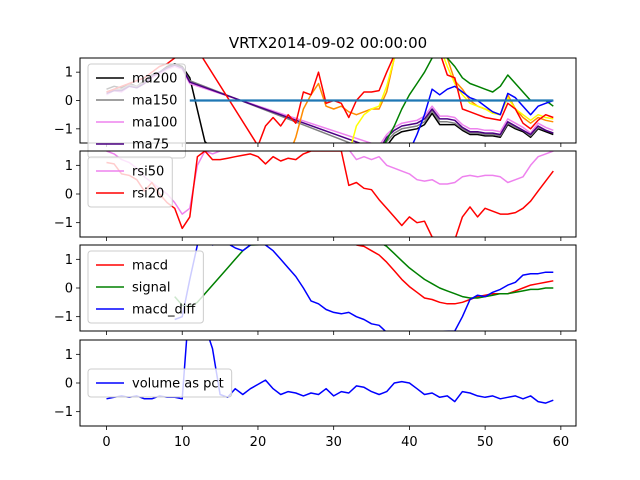  Describe the element at coordinates (561, 442) in the screenshot. I see `x-tick-label: 60` at that location.